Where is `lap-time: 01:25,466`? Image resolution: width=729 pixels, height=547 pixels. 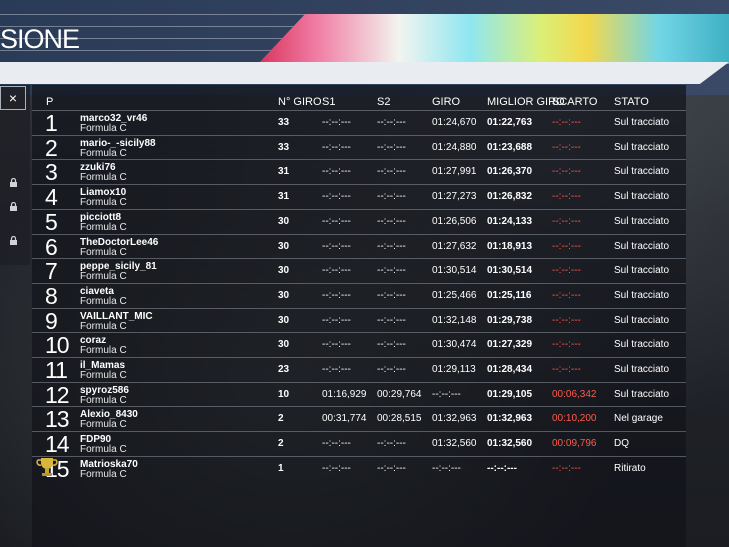 lap-time: 01:25,466 is located at coordinates (454, 295).